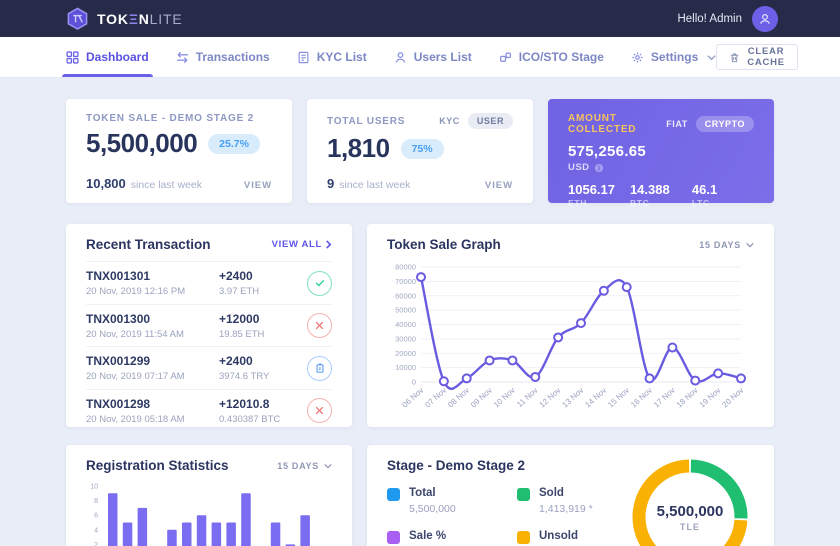 This screenshot has width=840, height=546. What do you see at coordinates (637, 57) in the screenshot?
I see `gear-icon` at bounding box center [637, 57].